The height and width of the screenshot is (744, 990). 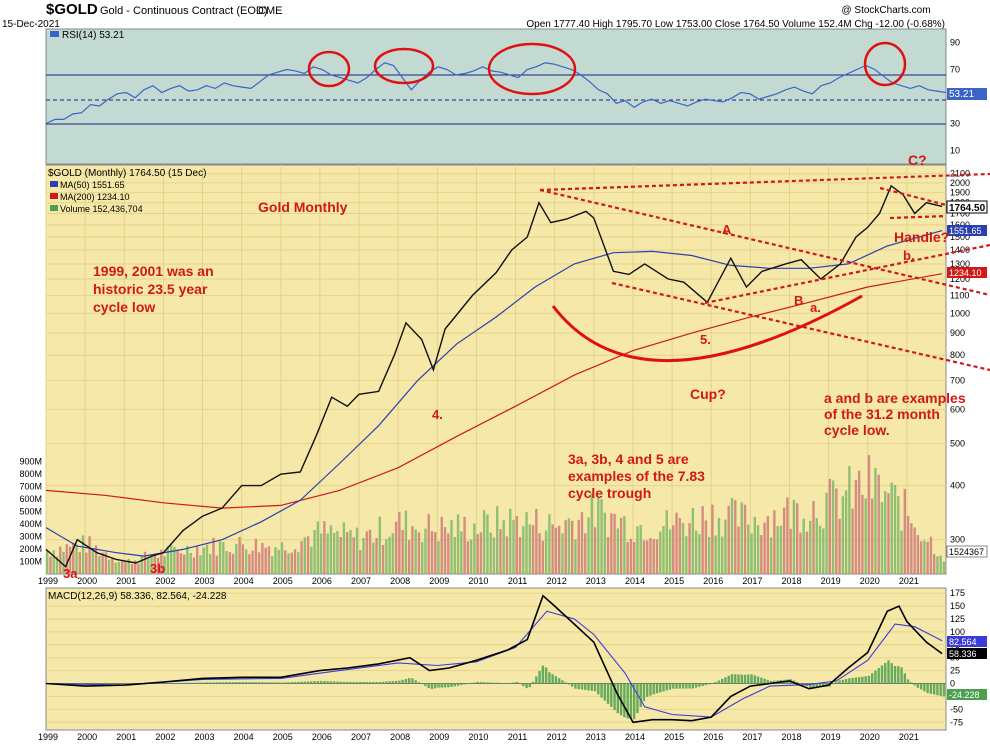 What do you see at coordinates (957, 486) in the screenshot?
I see `price-tick-label: 400` at bounding box center [957, 486].